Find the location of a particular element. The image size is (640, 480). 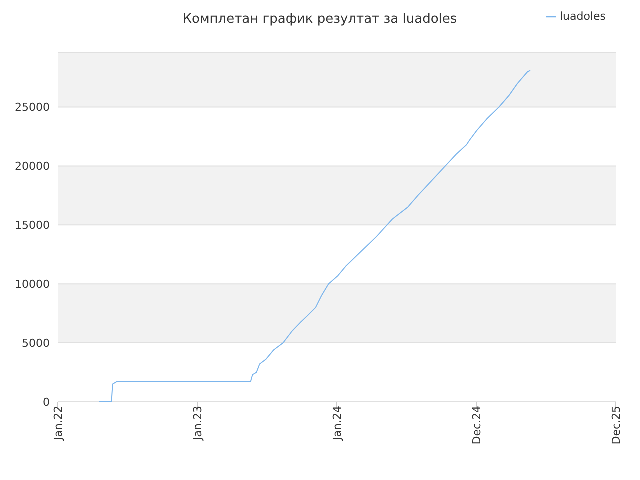

y-tick-label: 10000 is located at coordinates (32, 284).